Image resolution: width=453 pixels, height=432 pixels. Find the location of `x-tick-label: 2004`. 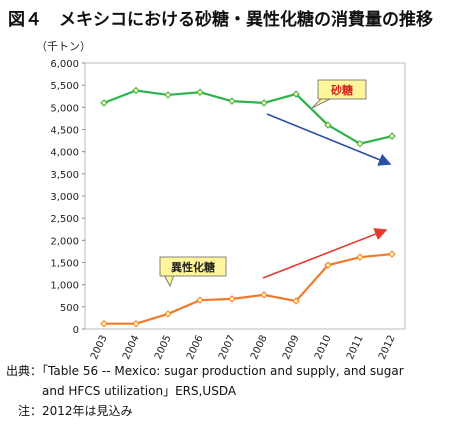

x-tick-label: 2004 is located at coordinates (131, 348).